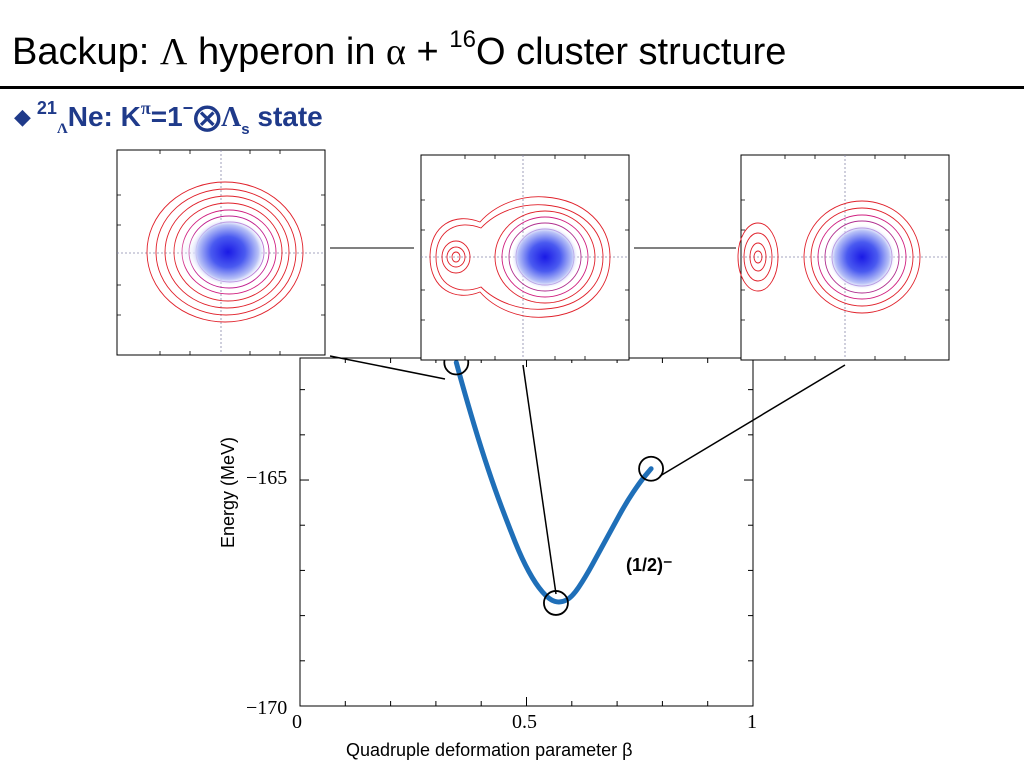  I want to click on title-alpha: α, so click(396, 52).